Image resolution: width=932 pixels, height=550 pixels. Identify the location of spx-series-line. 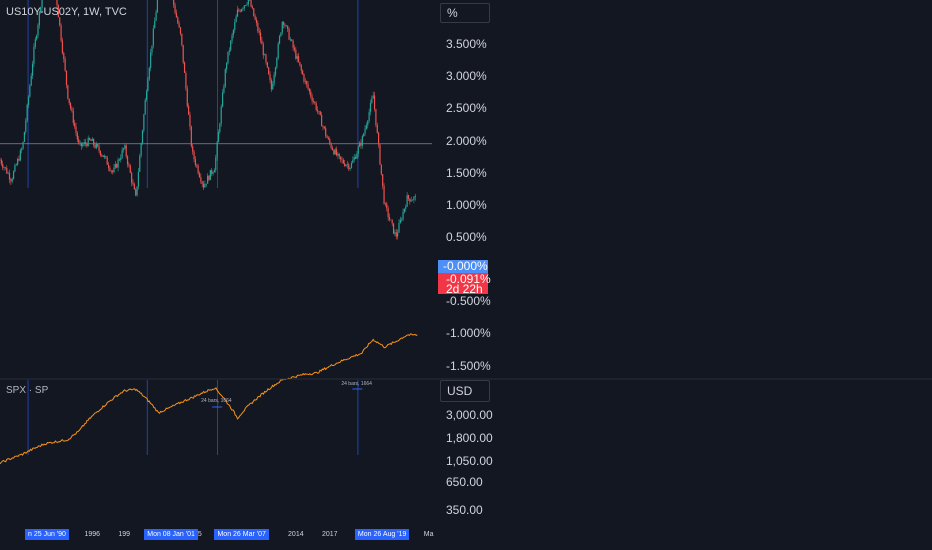
(209, 399).